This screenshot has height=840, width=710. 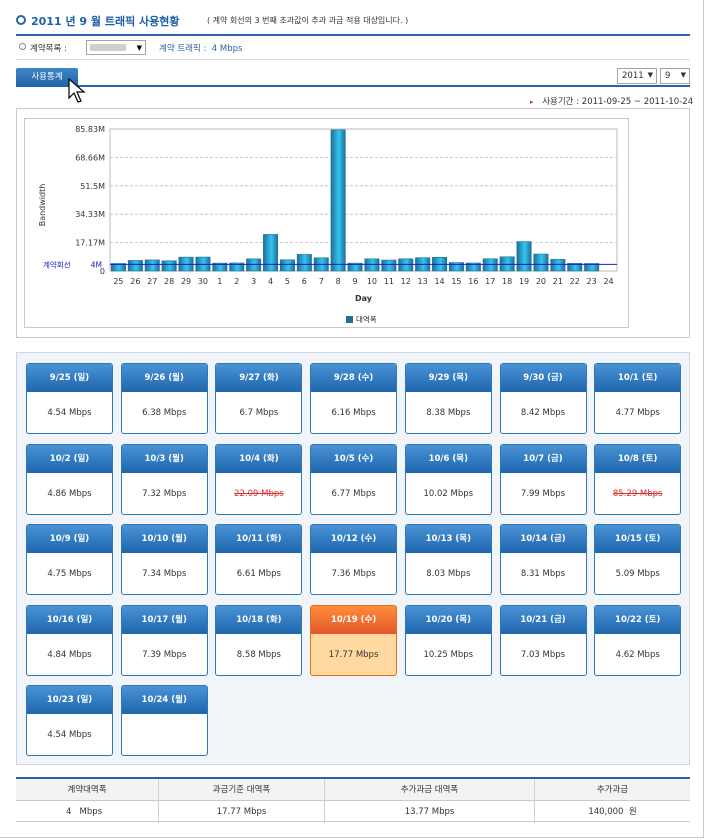 I want to click on day-card-date: 10/12 (수), so click(x=354, y=539).